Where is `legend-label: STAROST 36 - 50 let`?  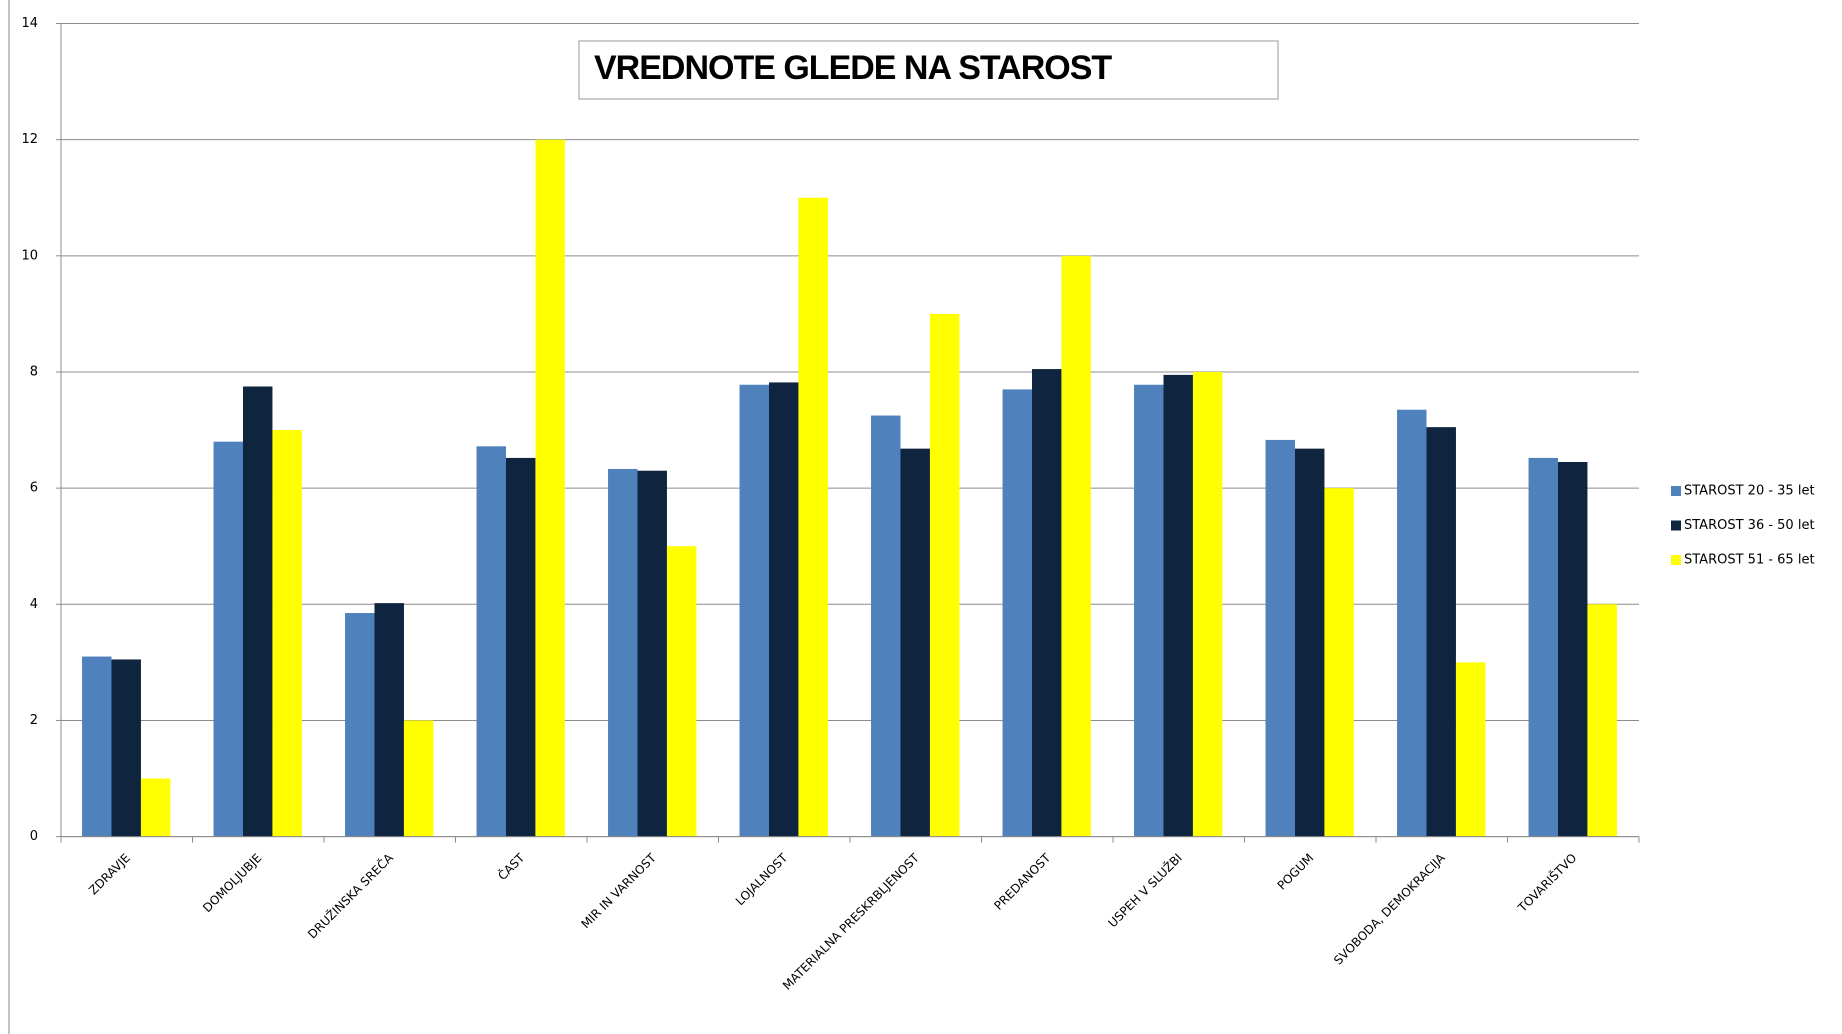
legend-label: STAROST 36 - 50 let is located at coordinates (1749, 525).